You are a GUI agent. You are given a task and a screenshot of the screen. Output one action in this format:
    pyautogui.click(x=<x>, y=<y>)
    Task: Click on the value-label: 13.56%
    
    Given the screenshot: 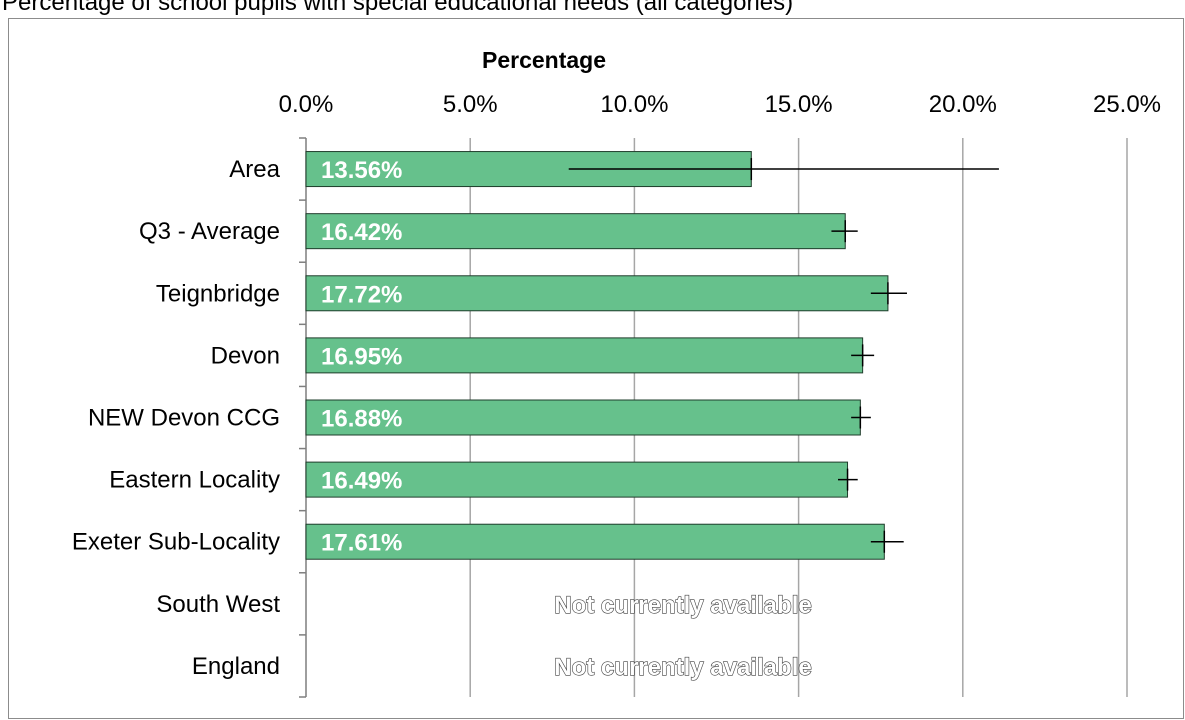 What is the action you would take?
    pyautogui.click(x=361, y=170)
    